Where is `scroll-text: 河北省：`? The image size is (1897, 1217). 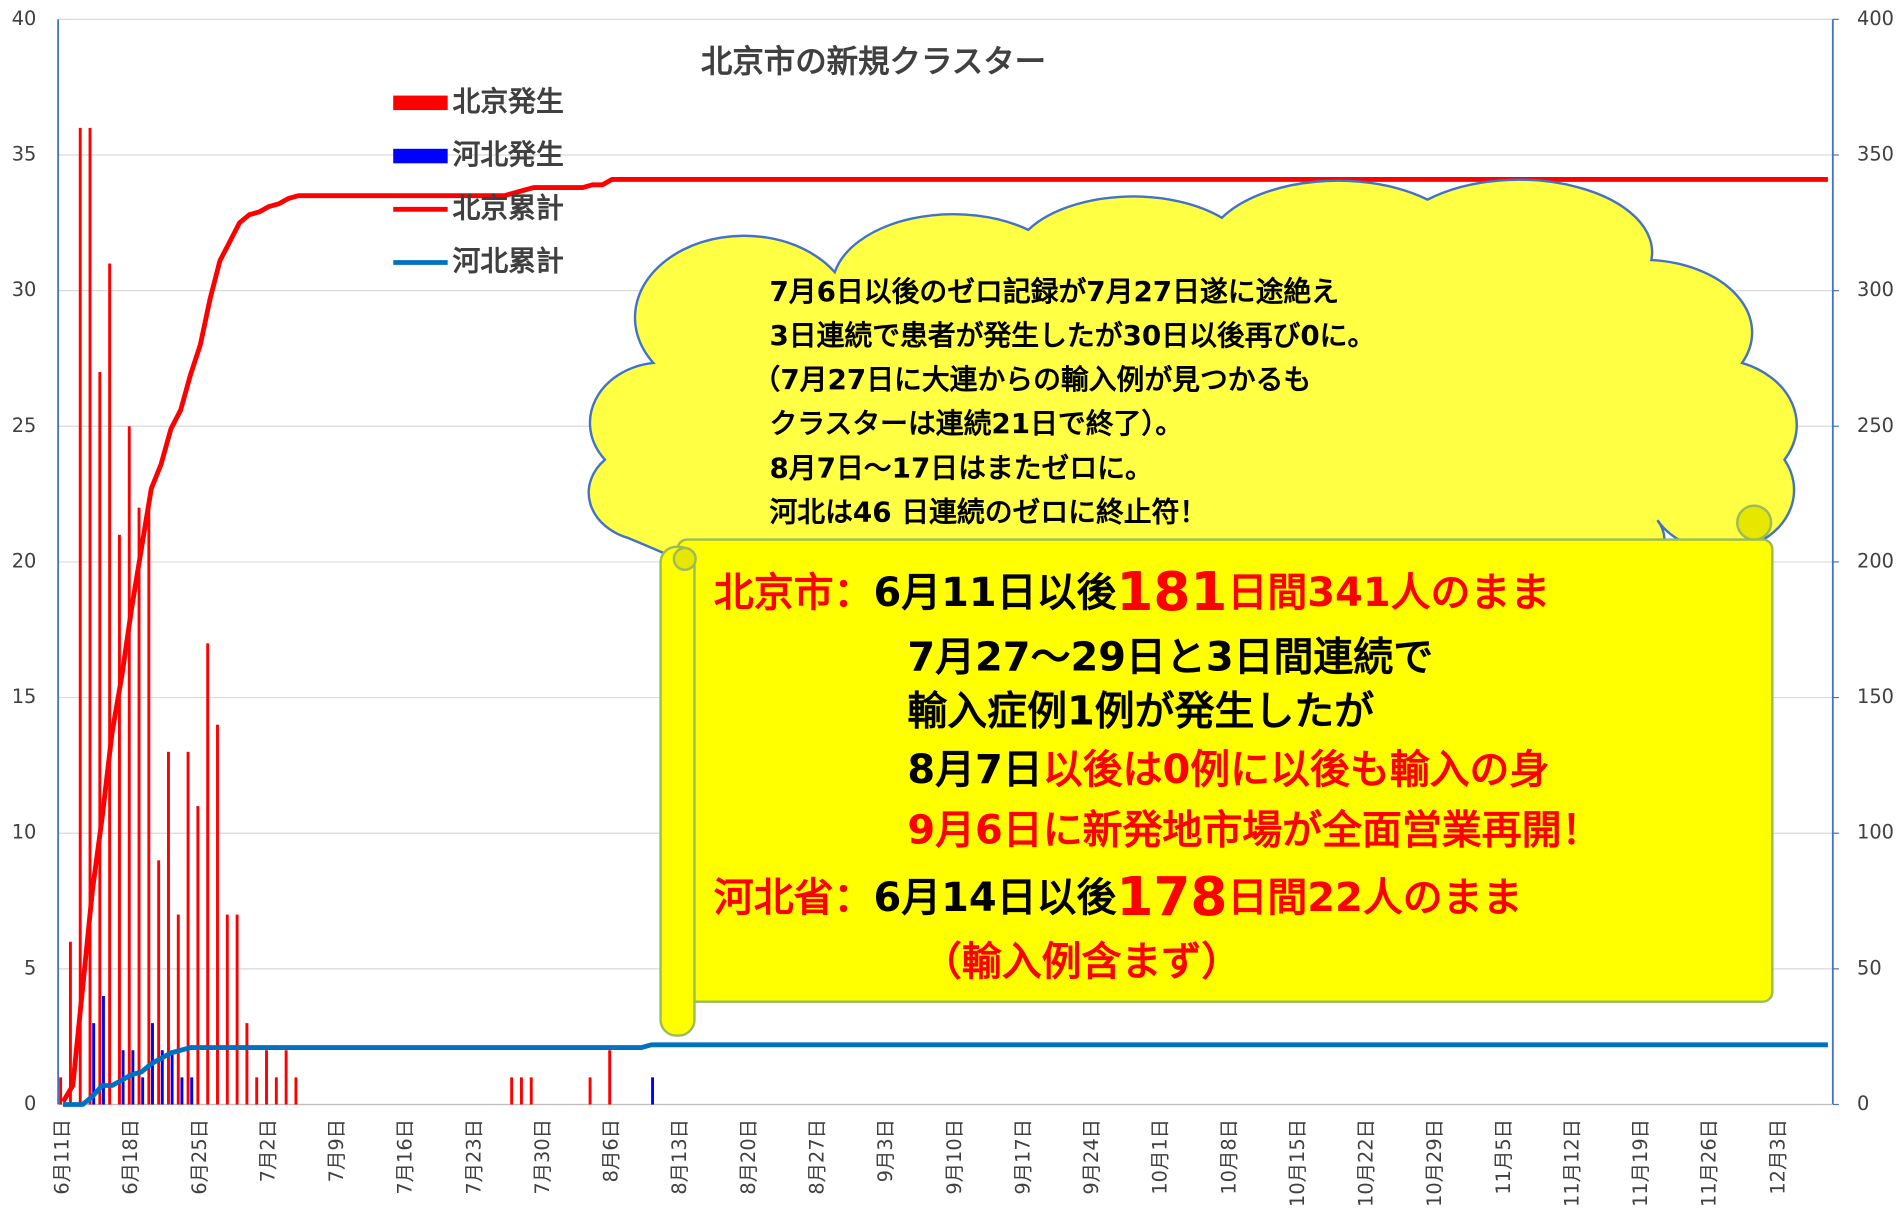 scroll-text: 河北省： is located at coordinates (794, 898).